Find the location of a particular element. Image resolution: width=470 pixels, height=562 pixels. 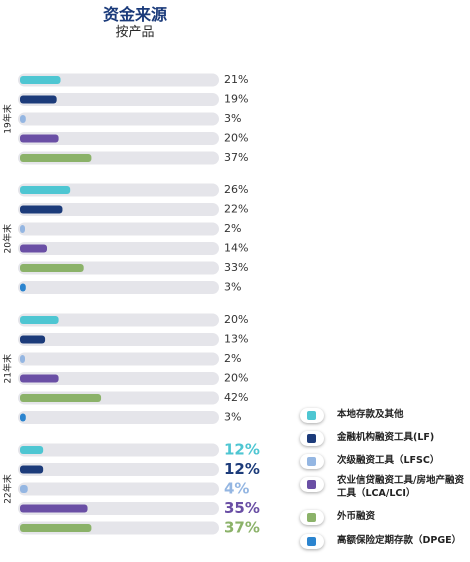

blue-swatch-icon is located at coordinates (312, 541).